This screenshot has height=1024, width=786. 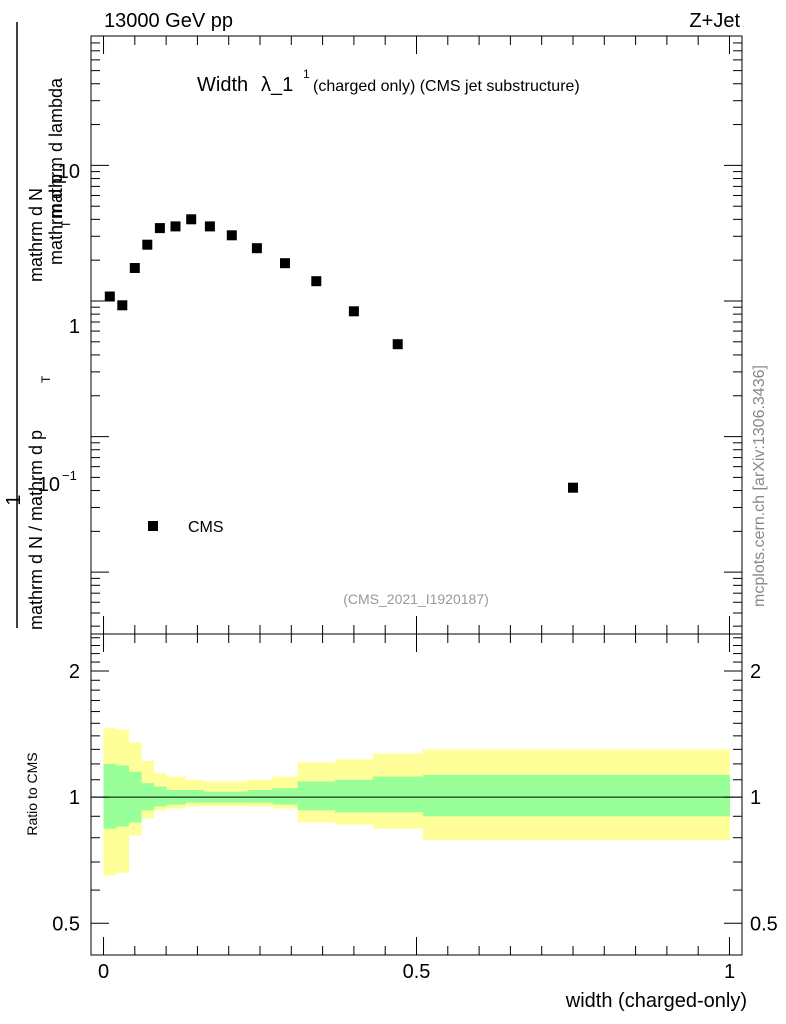 I want to click on ylabel-denominator-sub: T, so click(x=46, y=379).